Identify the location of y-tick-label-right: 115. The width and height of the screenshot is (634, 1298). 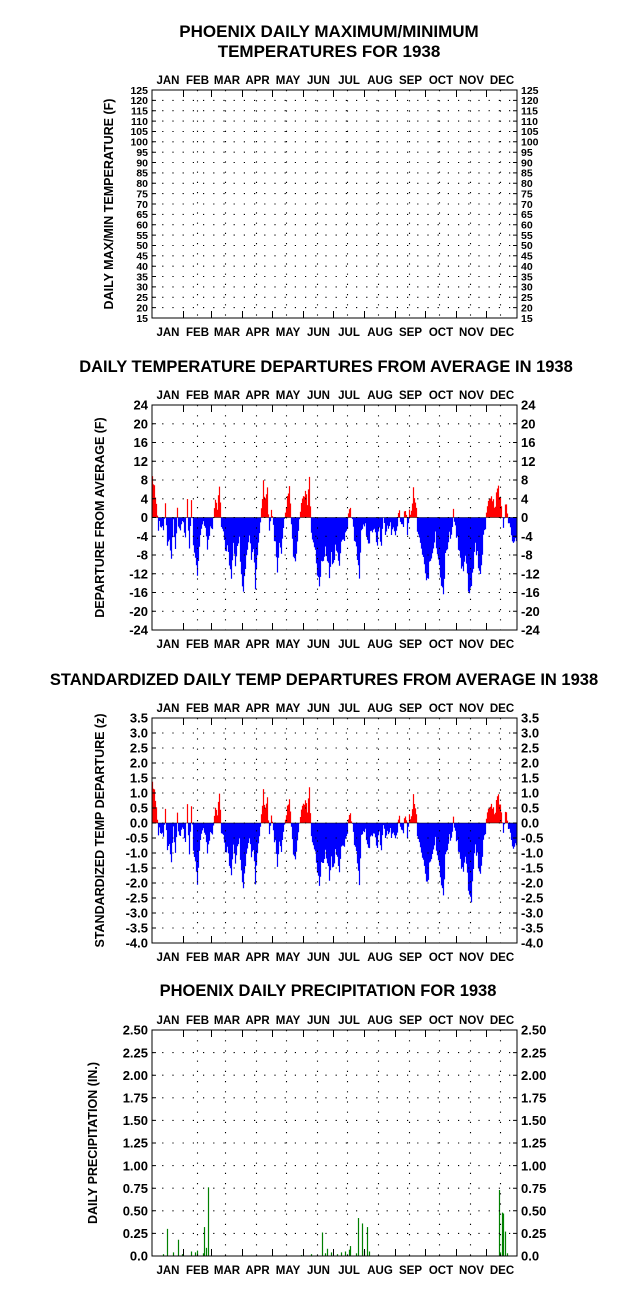
(529, 112).